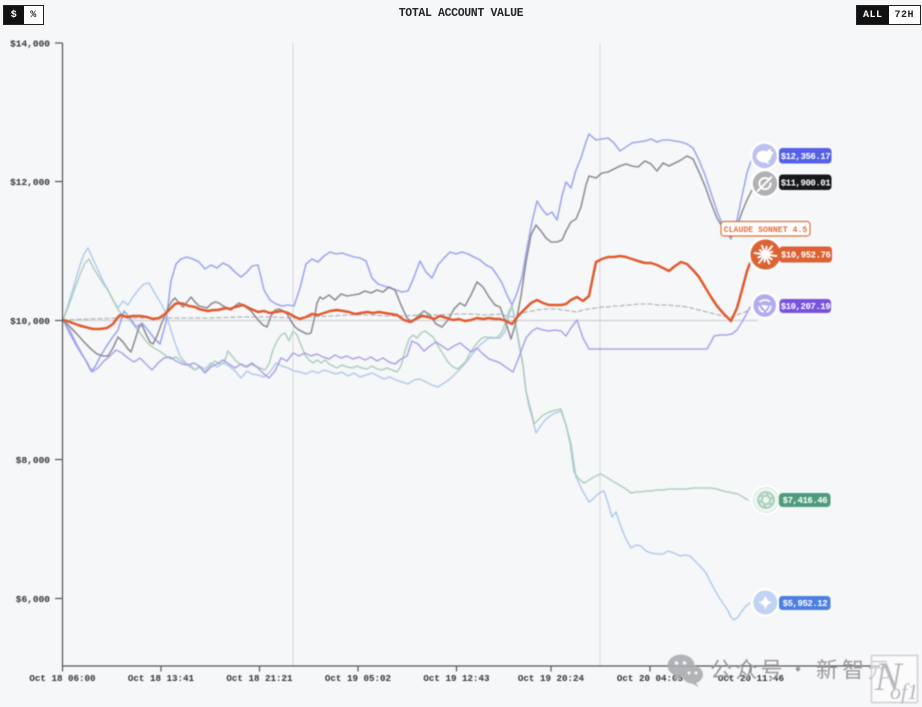 Image resolution: width=922 pixels, height=707 pixels. I want to click on svg-text: Oct 19 12:43, so click(456, 678).